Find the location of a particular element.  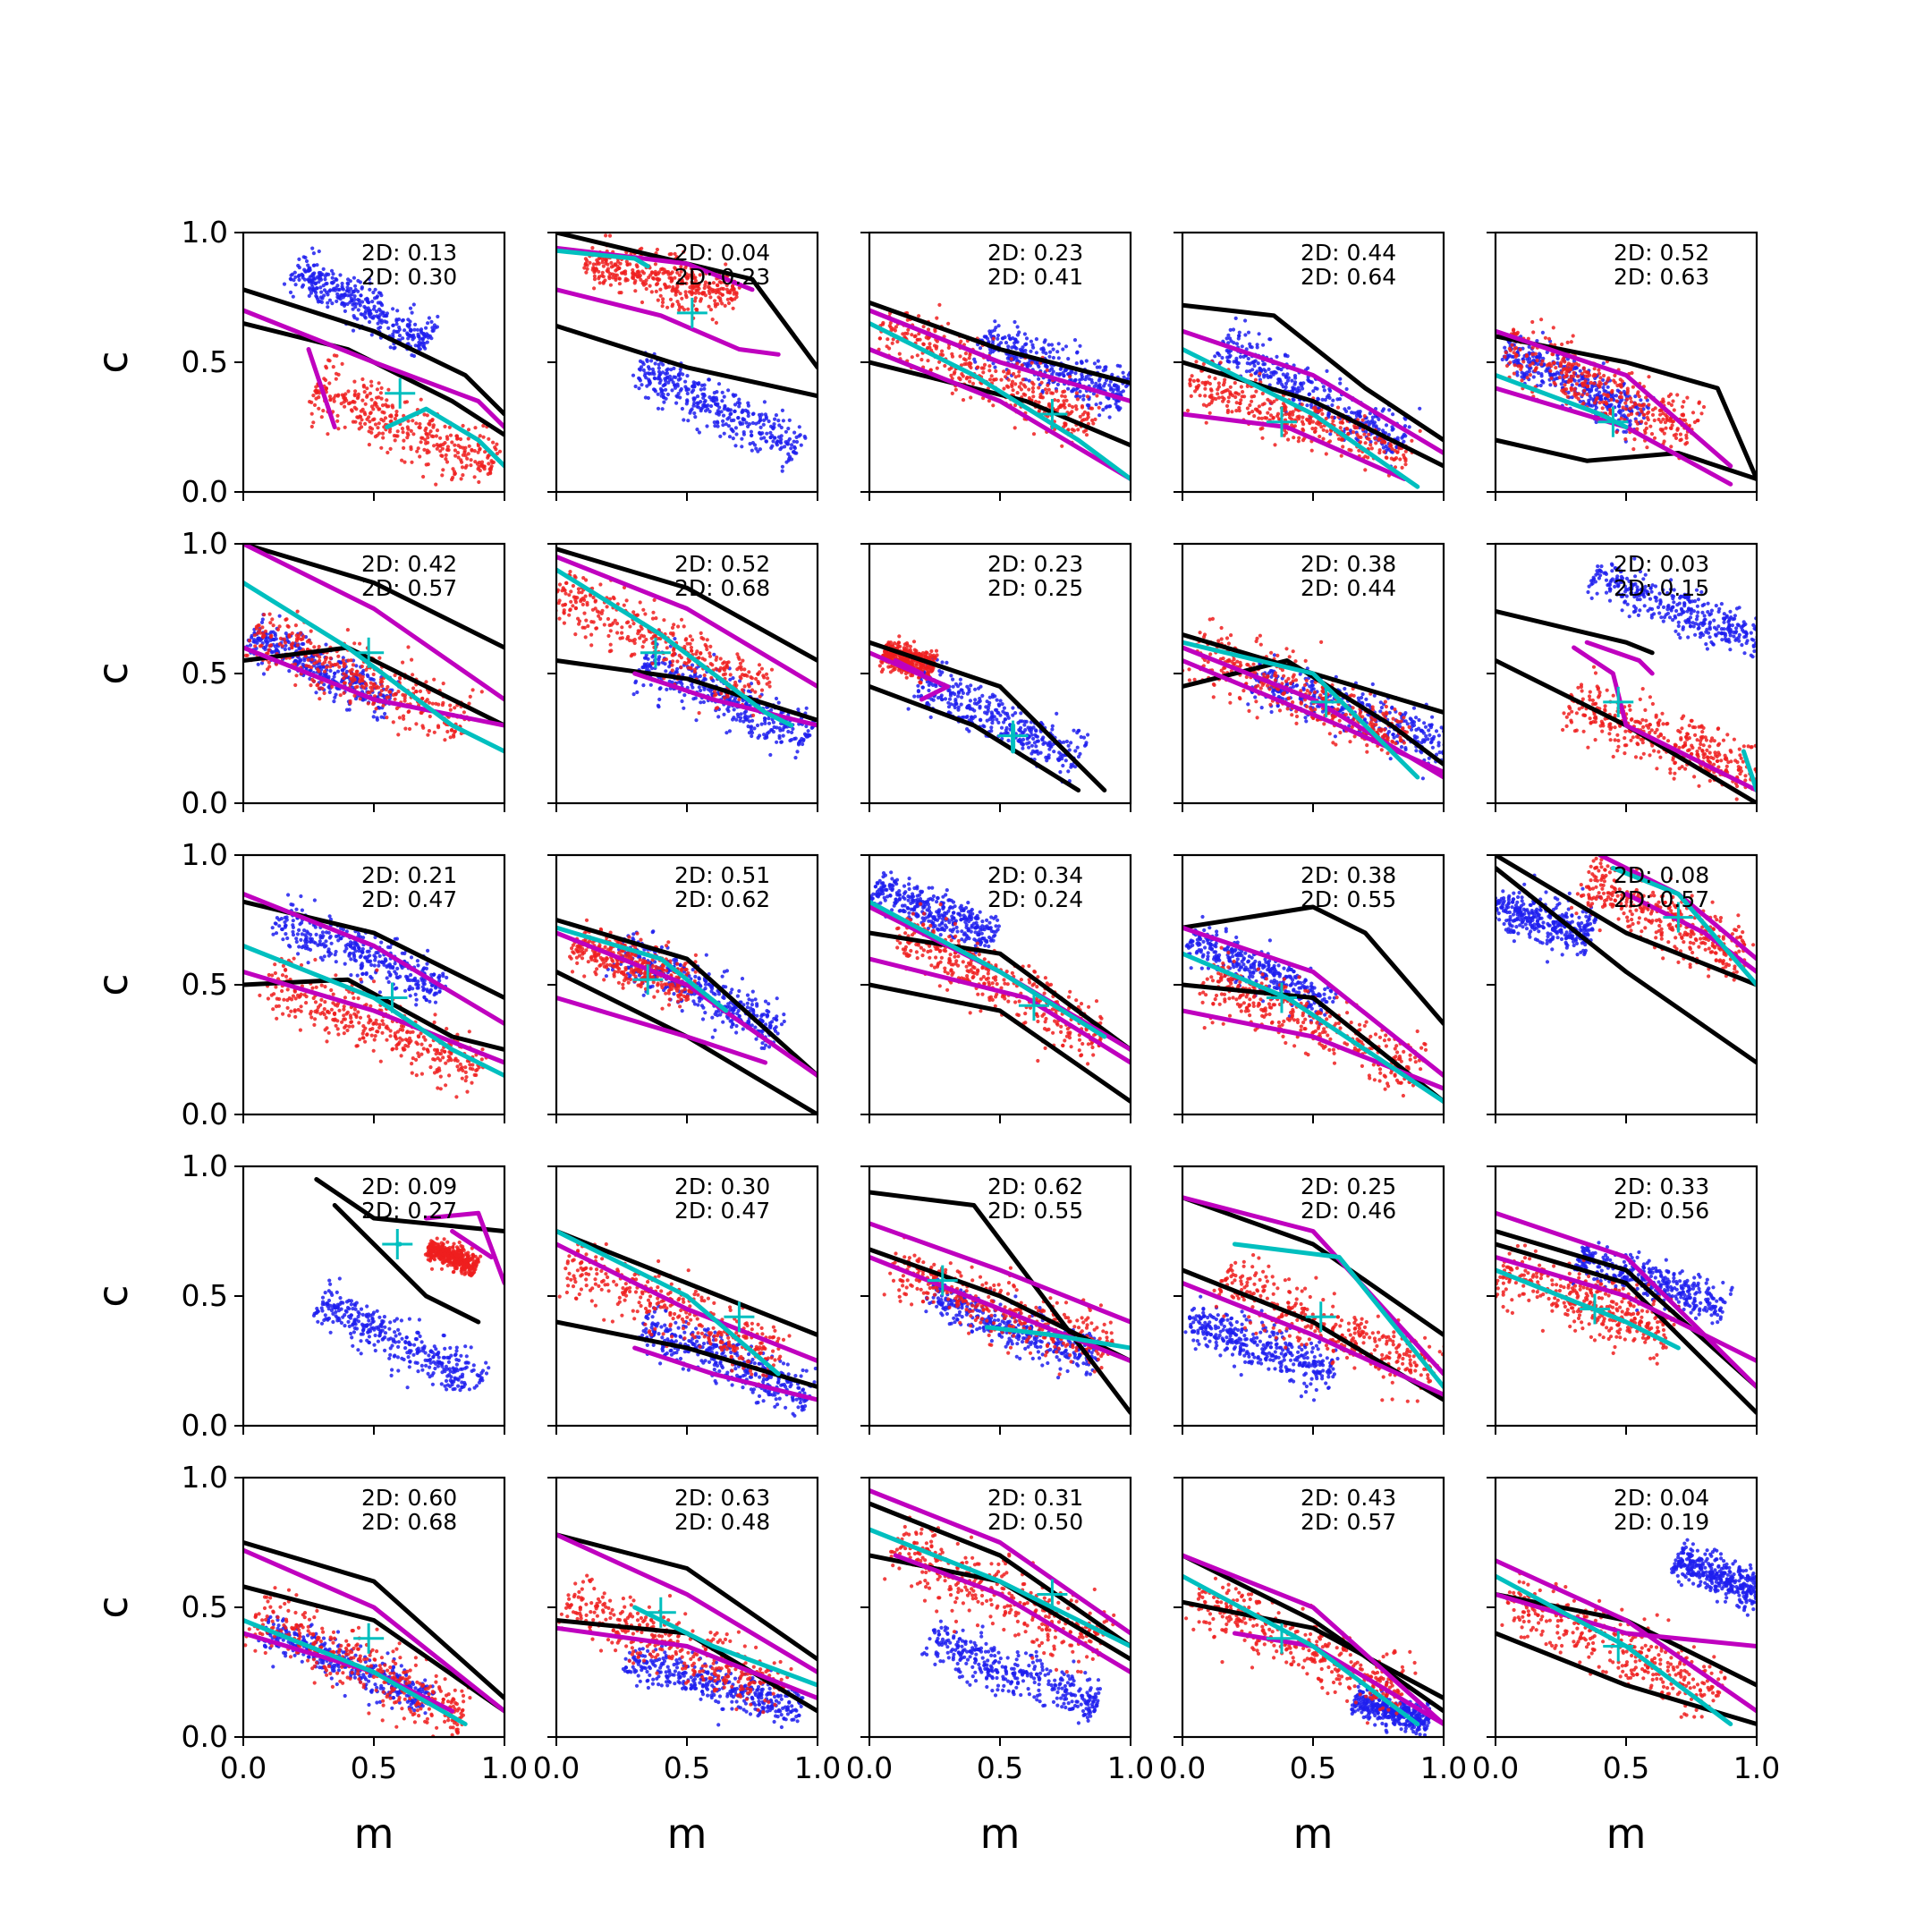

magenta-contour is located at coordinates (1000, 414).